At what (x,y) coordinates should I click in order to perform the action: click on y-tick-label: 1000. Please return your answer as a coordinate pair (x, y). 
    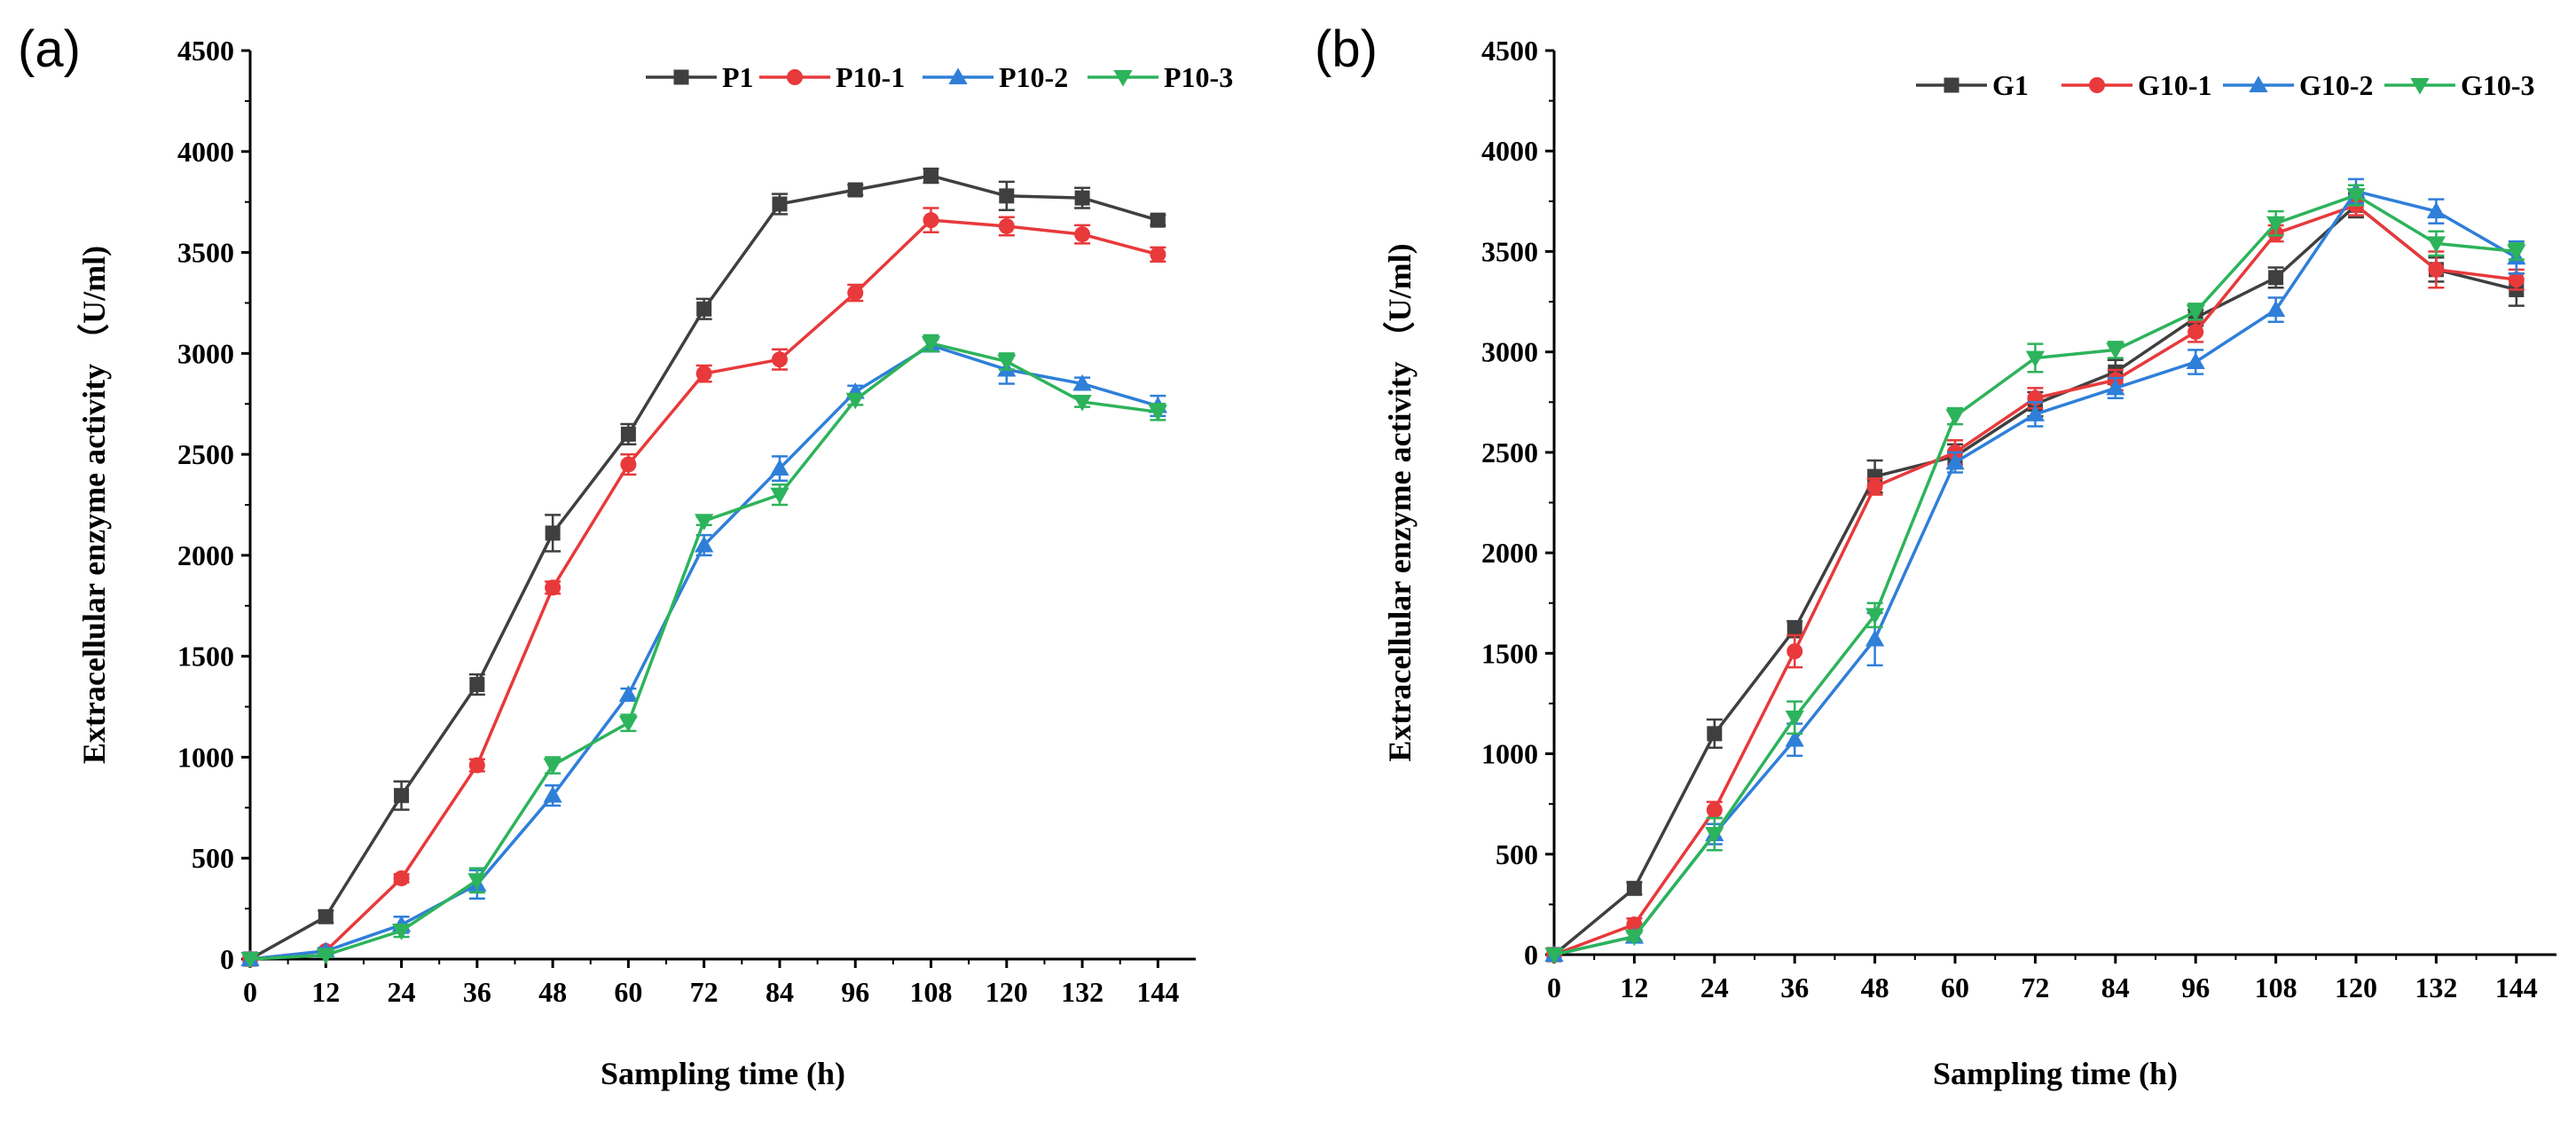
    Looking at the image, I should click on (205, 757).